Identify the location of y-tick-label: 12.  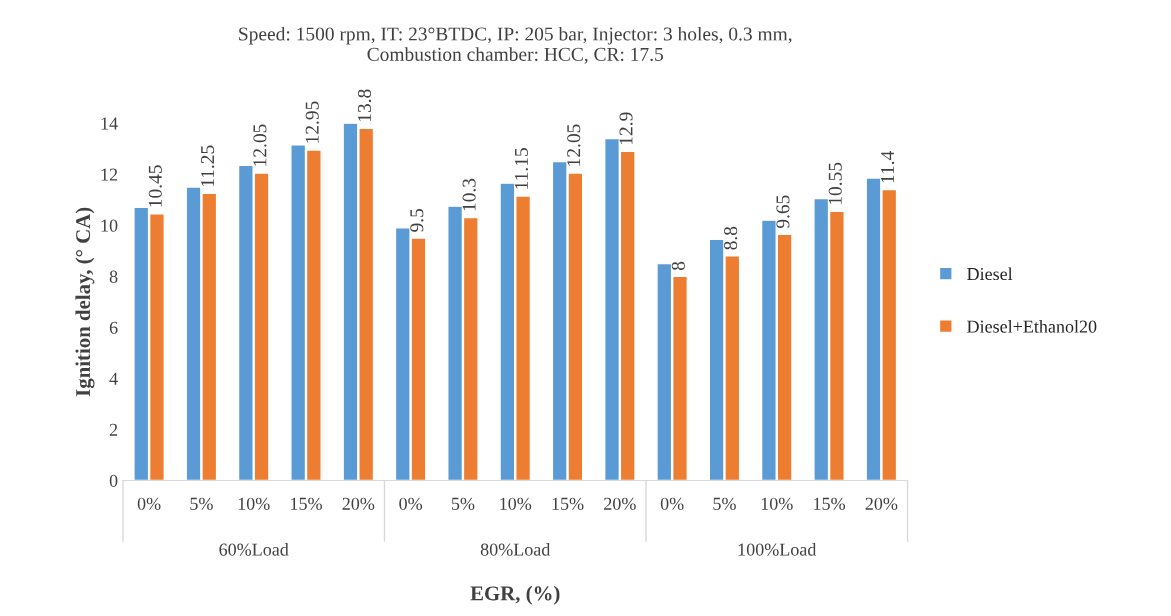
(109, 174).